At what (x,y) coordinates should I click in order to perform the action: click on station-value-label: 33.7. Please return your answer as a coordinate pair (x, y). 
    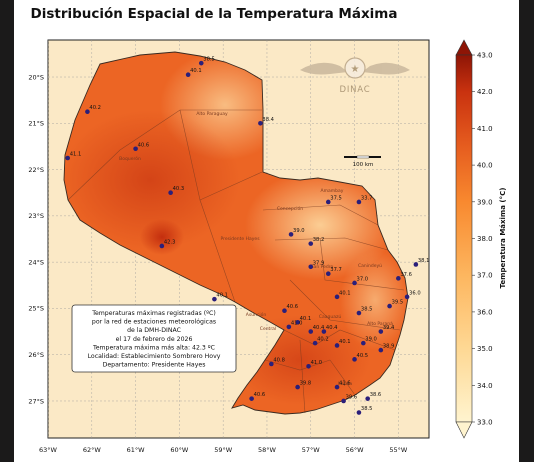
    Looking at the image, I should click on (367, 198).